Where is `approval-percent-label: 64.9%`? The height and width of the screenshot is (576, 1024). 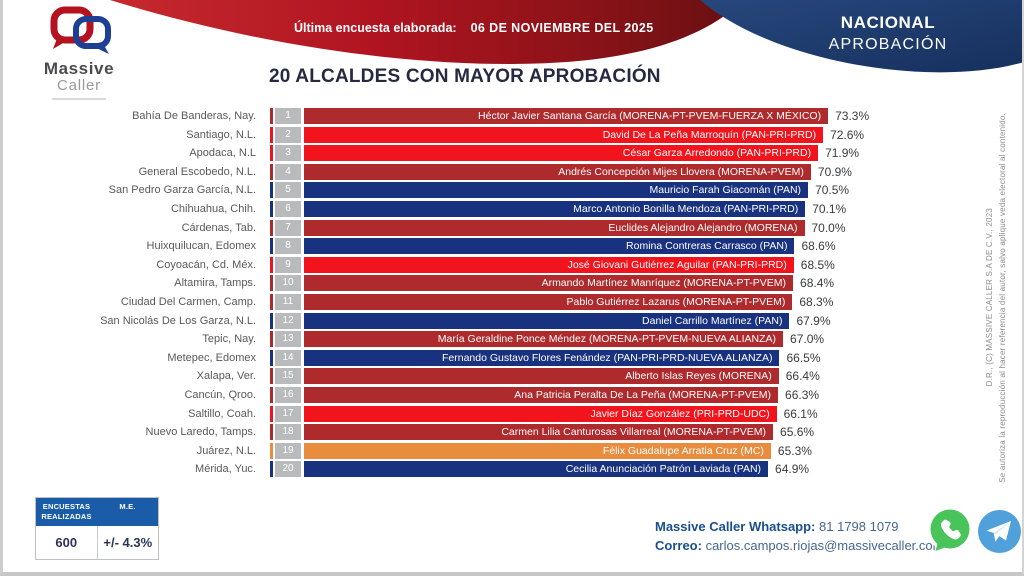 approval-percent-label: 64.9% is located at coordinates (792, 469).